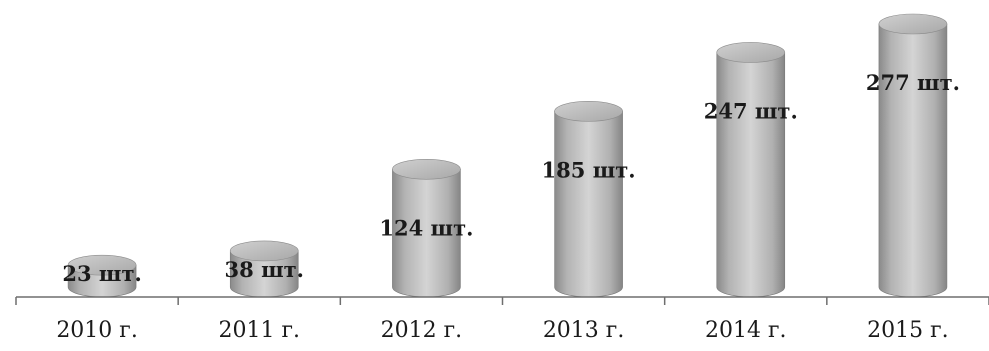 The image size is (989, 351). I want to click on value-label: 23 шт., so click(101, 273).